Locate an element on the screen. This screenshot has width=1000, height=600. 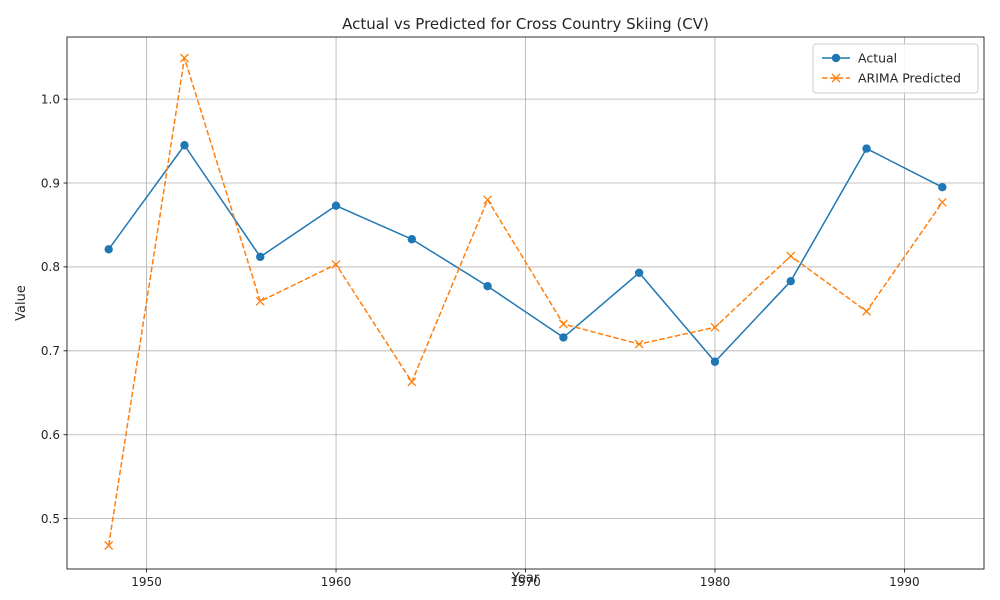
y-tick-label: 0.5 is located at coordinates (50, 519).